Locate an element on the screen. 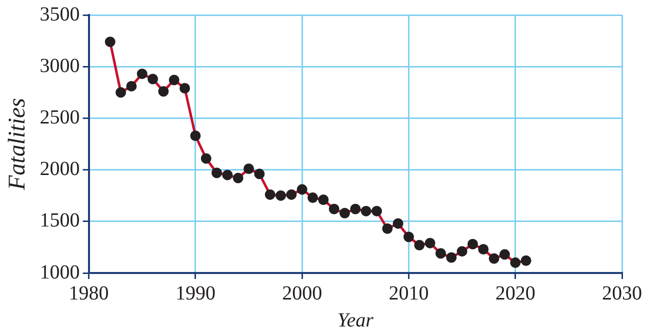  x-tick-label: 1980 is located at coordinates (88, 293).